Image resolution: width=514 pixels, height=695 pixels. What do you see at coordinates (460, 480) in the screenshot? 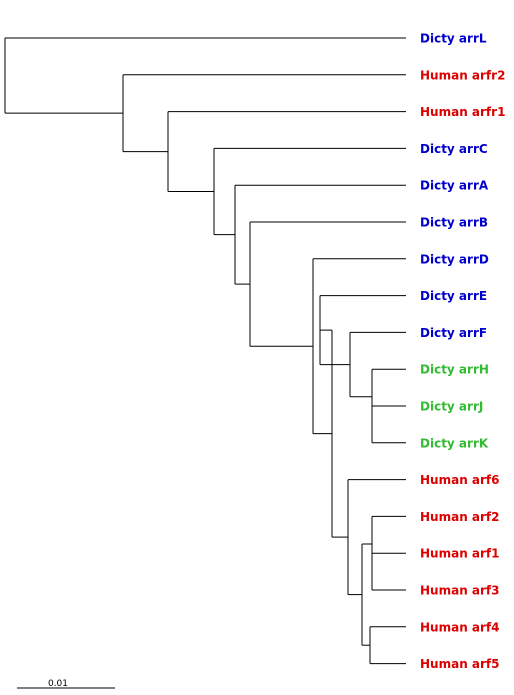
I see `taxon-label-arf6: Human arf6` at bounding box center [460, 480].